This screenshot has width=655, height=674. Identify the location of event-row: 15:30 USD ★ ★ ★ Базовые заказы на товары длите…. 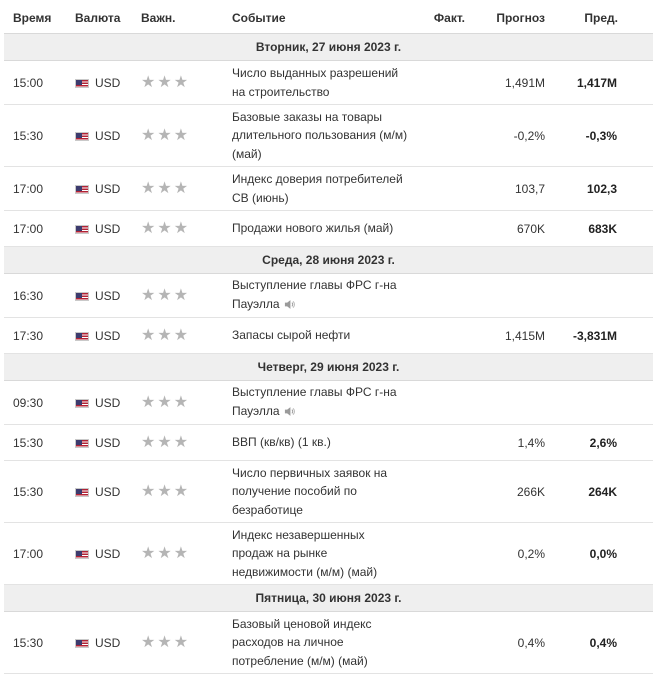
(328, 135).